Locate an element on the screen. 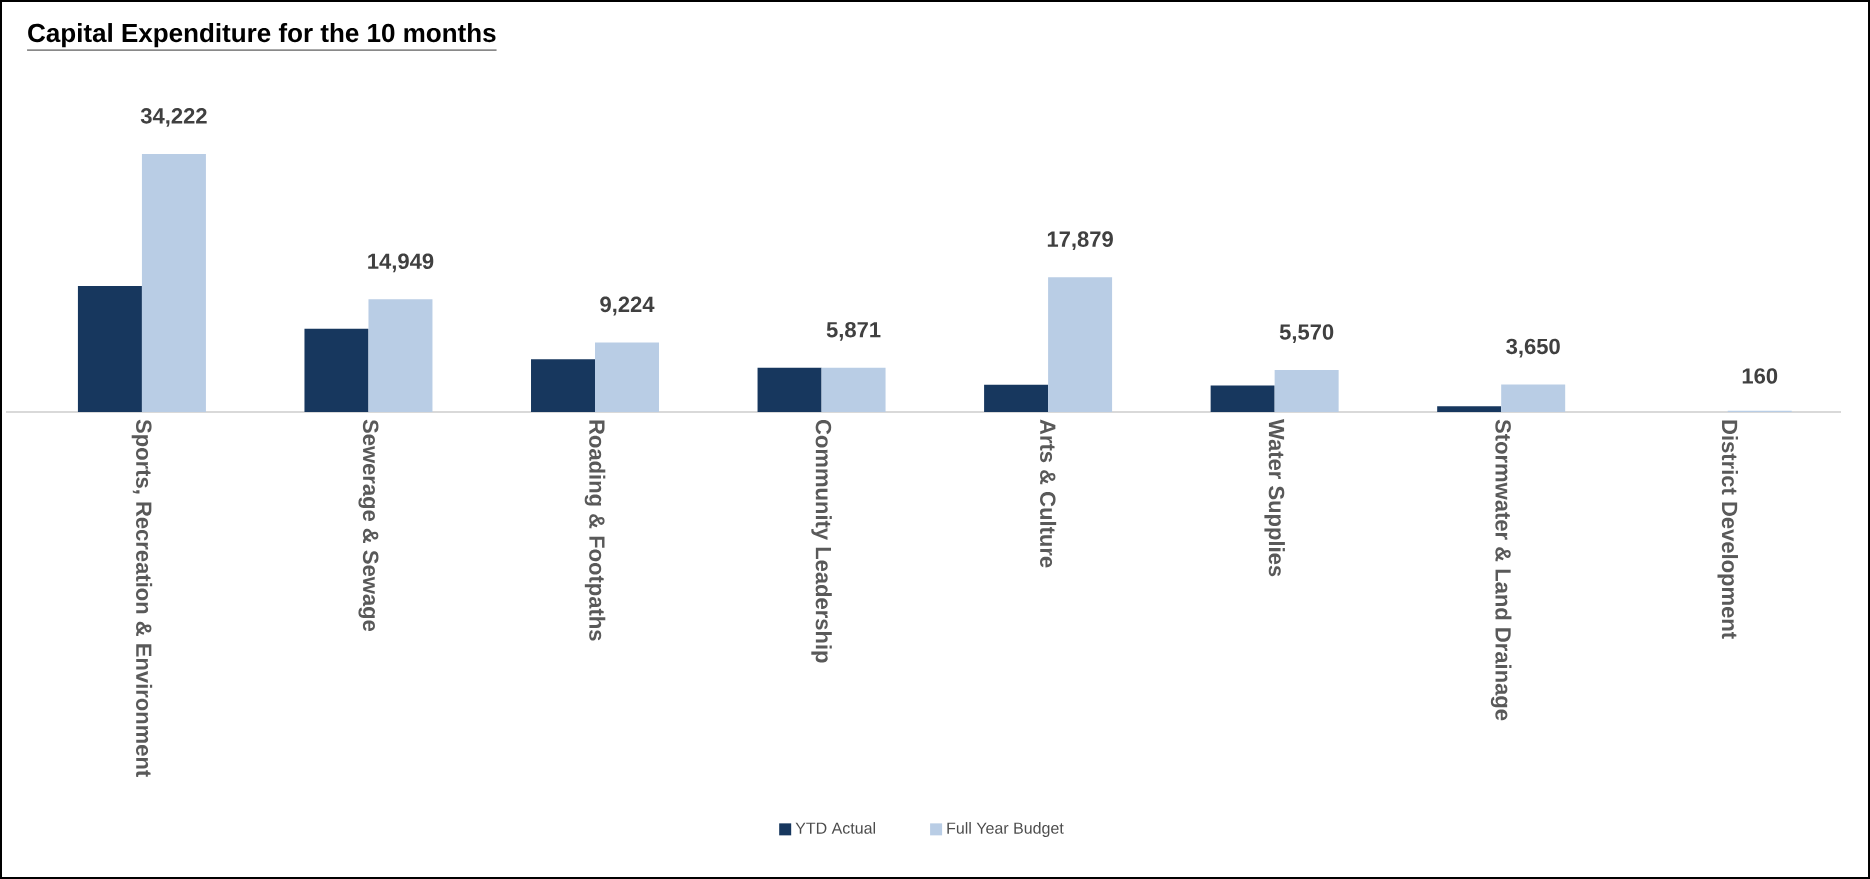  data-label: 5,570 is located at coordinates (1306, 333).